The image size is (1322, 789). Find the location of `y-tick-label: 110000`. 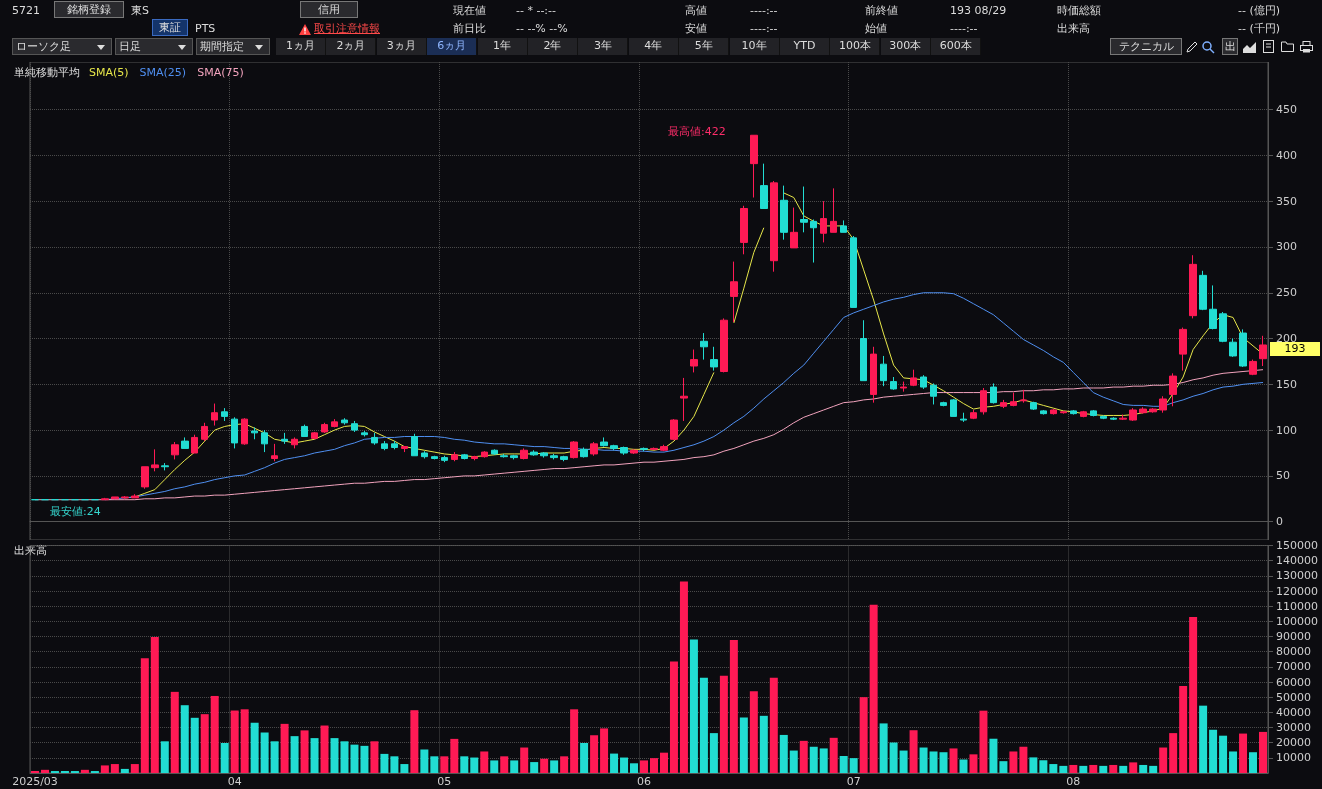

y-tick-label: 110000 is located at coordinates (1297, 606).